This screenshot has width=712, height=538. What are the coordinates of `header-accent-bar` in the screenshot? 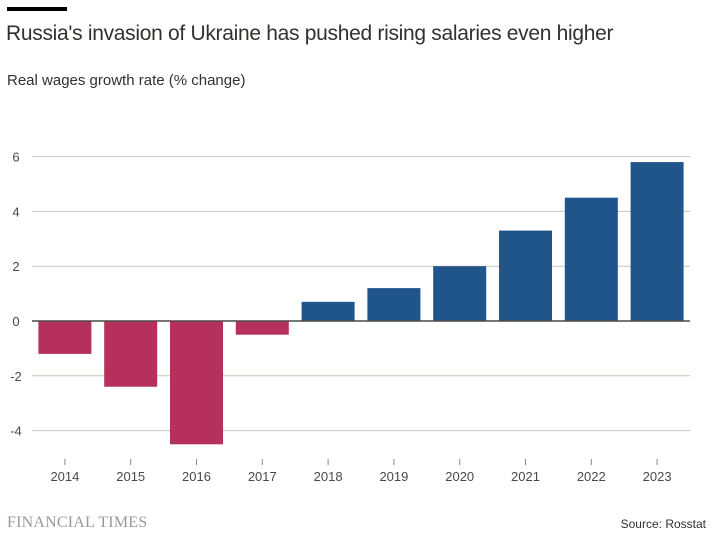 It's located at (37, 9).